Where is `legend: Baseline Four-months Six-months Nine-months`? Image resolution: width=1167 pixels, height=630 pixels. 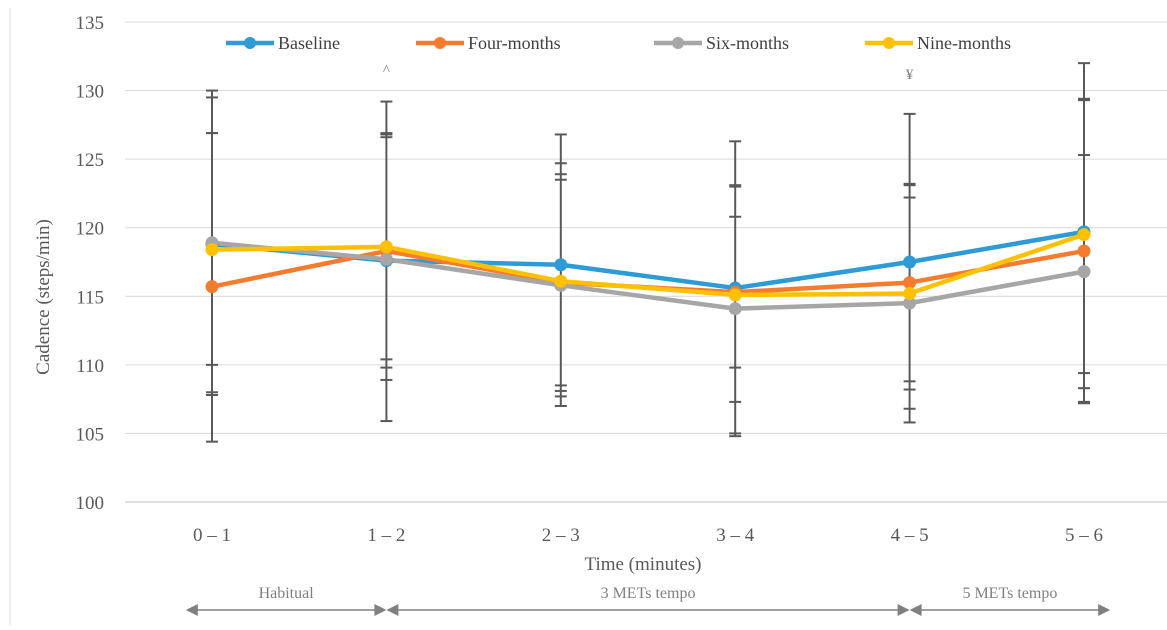
legend: Baseline Four-months Six-months Nine-months is located at coordinates (618, 43).